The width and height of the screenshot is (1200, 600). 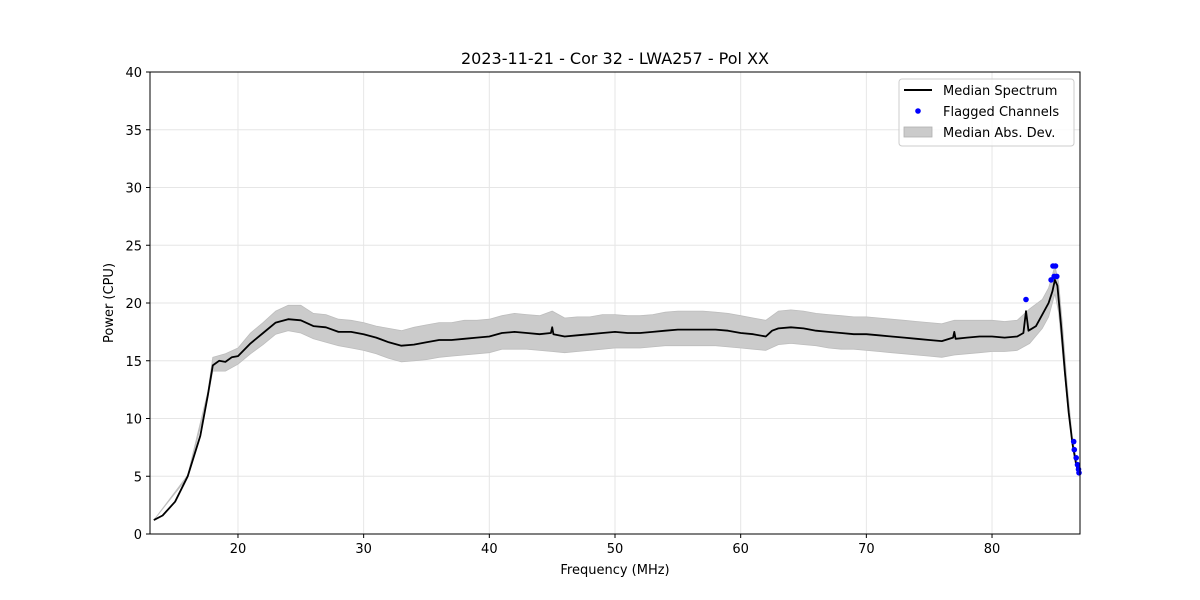 I want to click on y-tick-label: 35, so click(x=133, y=131).